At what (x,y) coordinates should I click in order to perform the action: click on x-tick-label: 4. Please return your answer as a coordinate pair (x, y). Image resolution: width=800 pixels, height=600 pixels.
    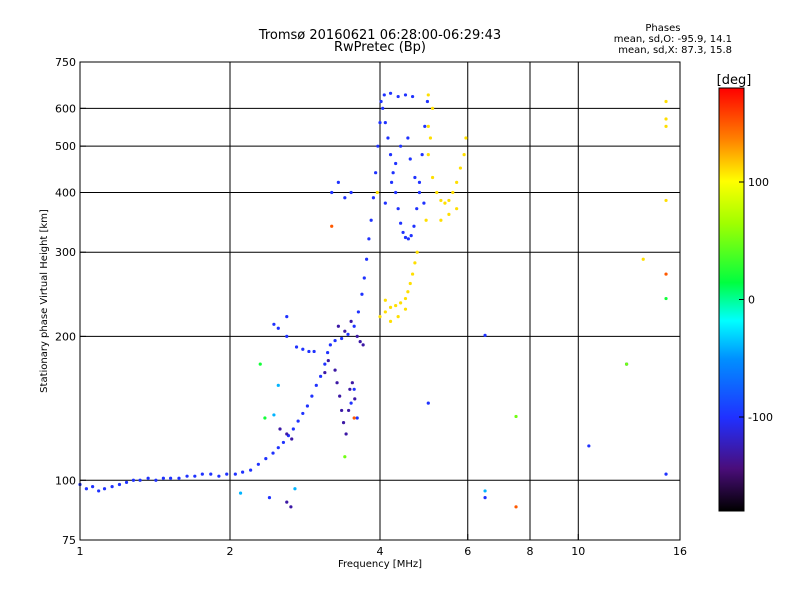
    Looking at the image, I should click on (380, 551).